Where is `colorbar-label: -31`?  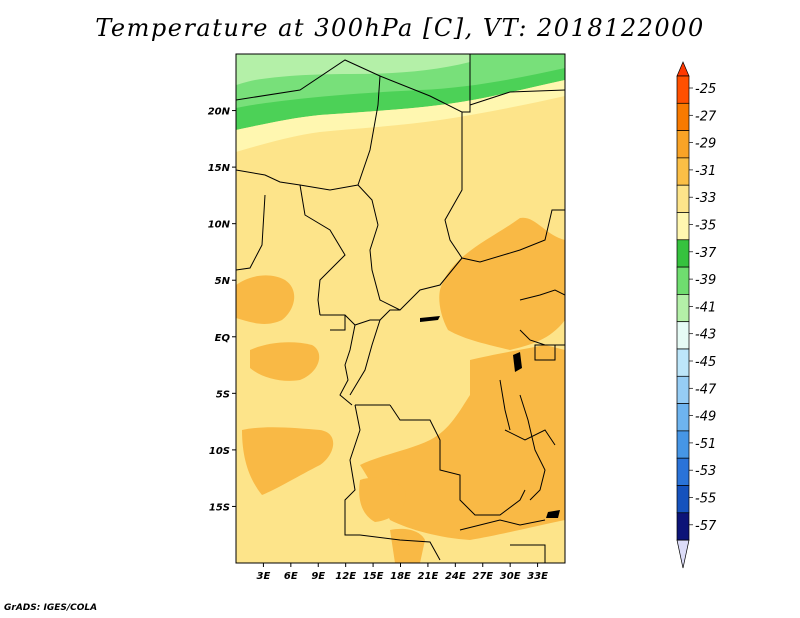
colorbar-label: -31 is located at coordinates (705, 171).